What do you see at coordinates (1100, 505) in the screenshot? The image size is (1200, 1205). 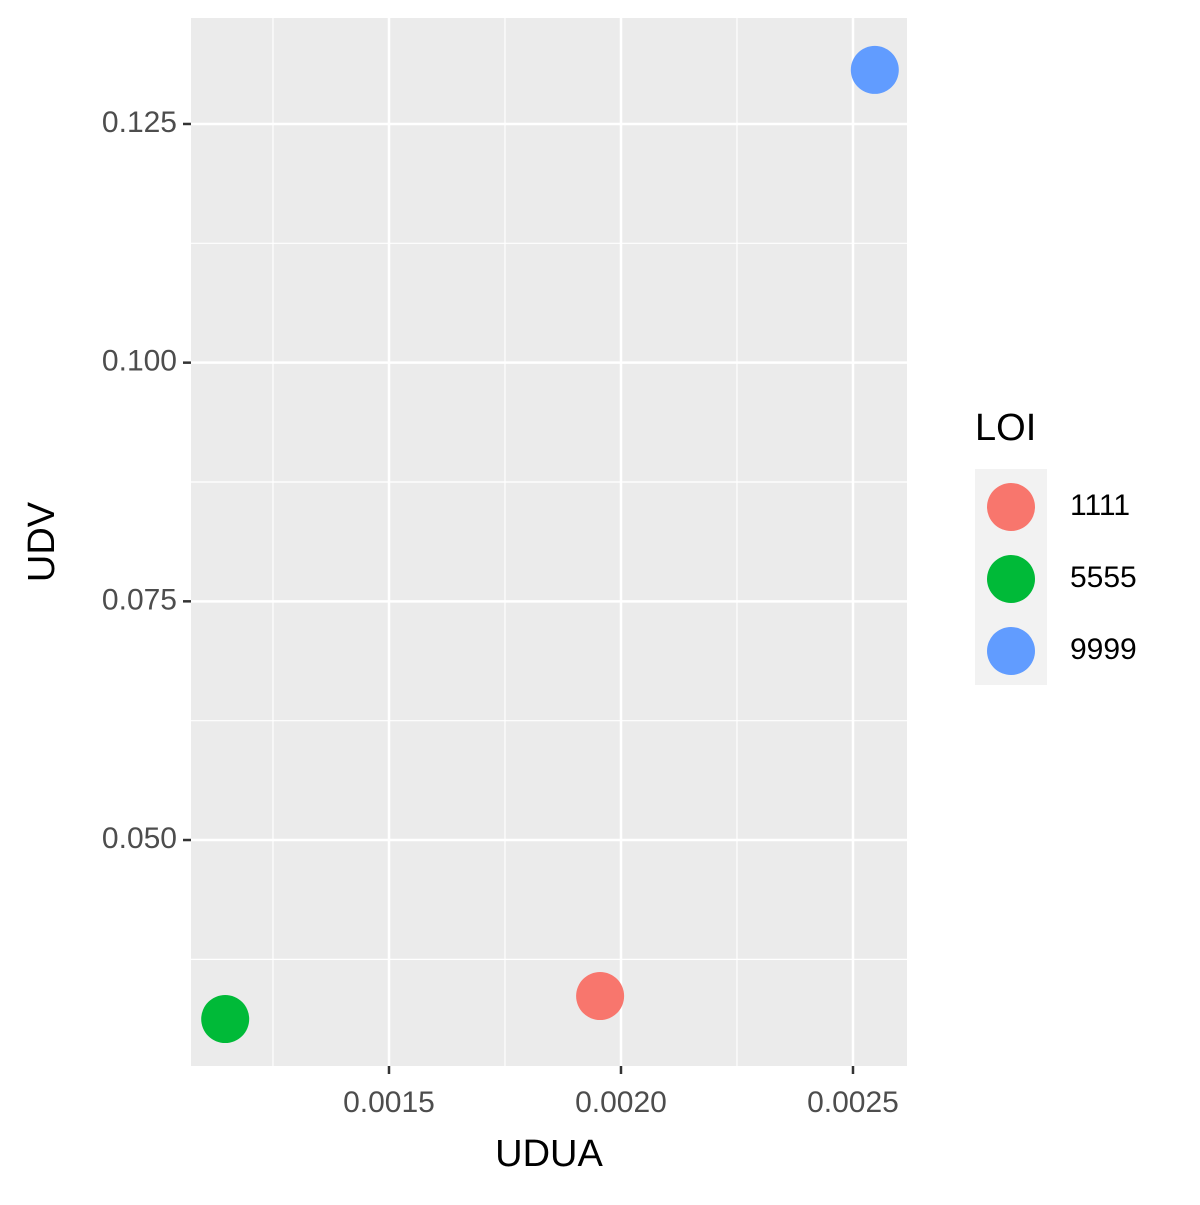 I see `legend-label: 1111` at bounding box center [1100, 505].